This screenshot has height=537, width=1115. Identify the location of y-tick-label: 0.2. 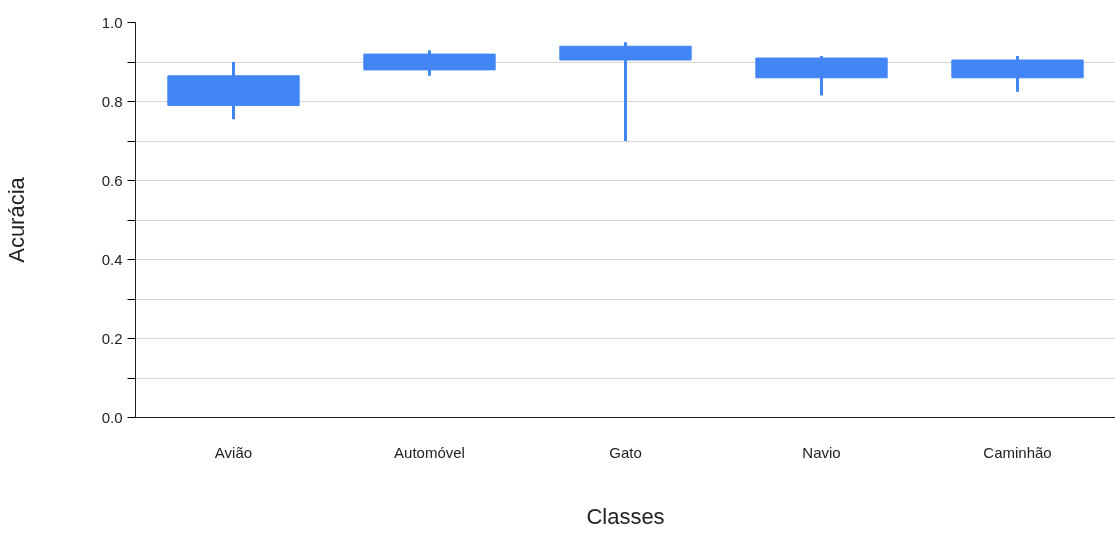
(112, 338).